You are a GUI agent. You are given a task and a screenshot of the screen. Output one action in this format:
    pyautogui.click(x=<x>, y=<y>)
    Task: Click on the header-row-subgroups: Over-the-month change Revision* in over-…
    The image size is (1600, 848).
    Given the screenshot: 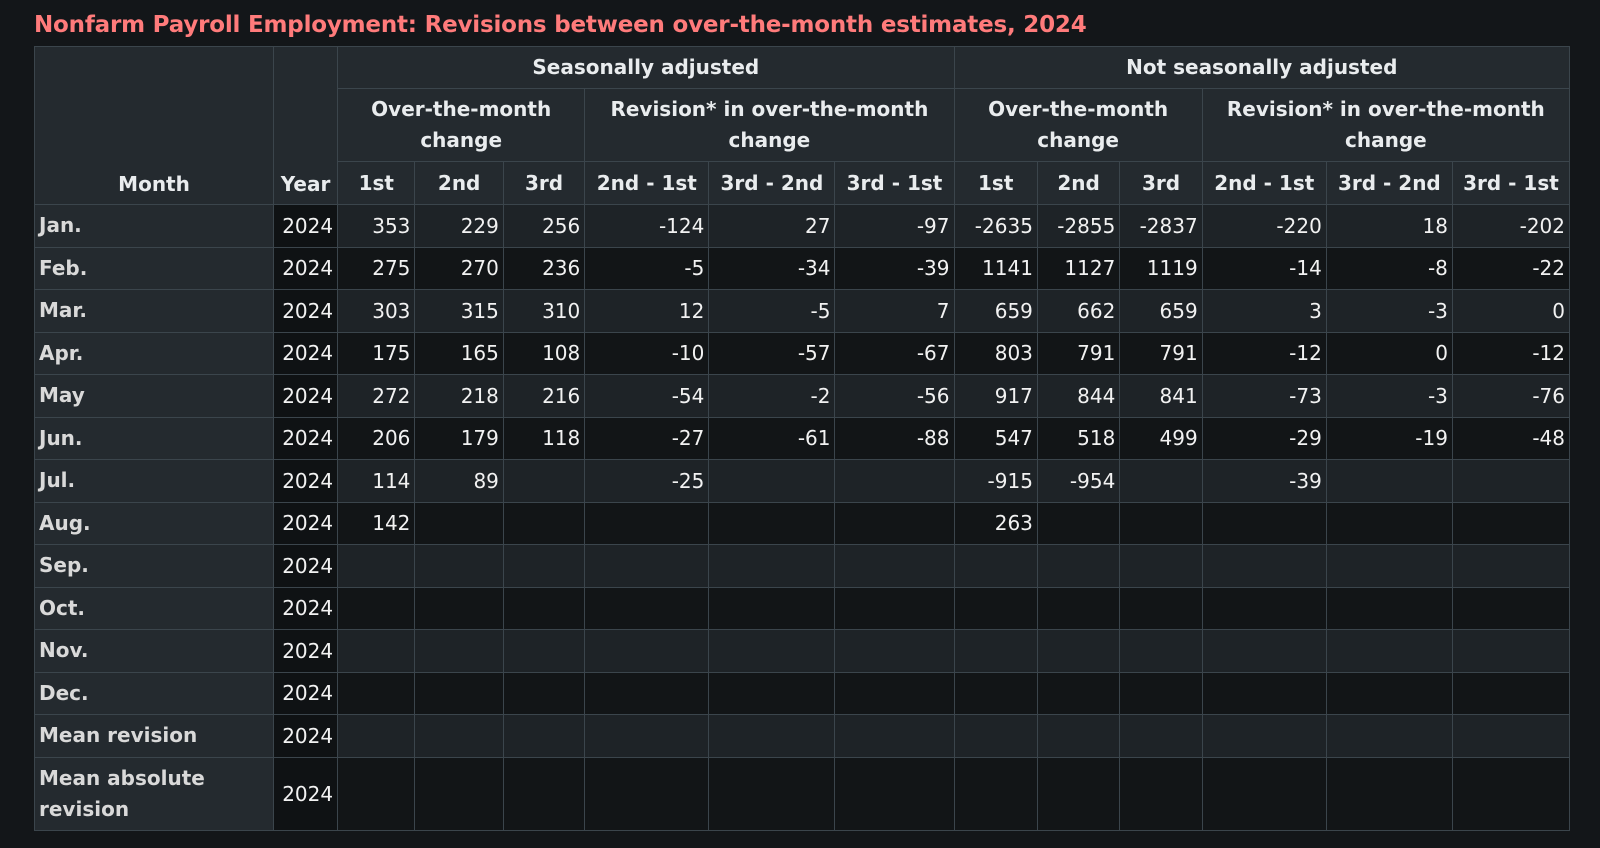 What is the action you would take?
    pyautogui.click(x=803, y=125)
    